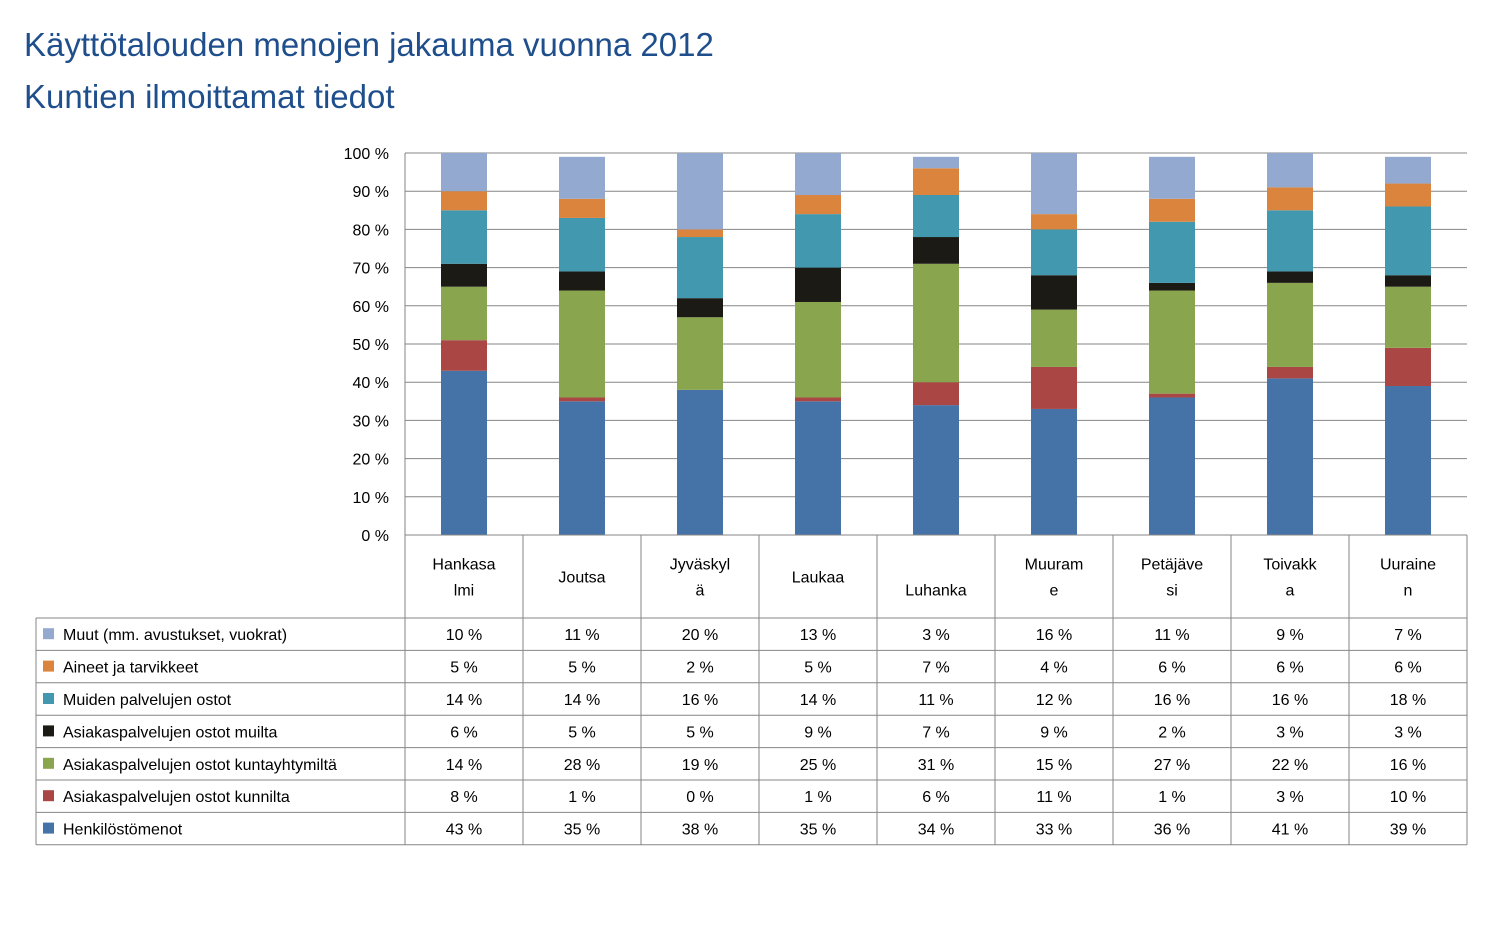 The height and width of the screenshot is (943, 1491). Describe the element at coordinates (1054, 591) in the screenshot. I see `x-tick-label: e` at that location.